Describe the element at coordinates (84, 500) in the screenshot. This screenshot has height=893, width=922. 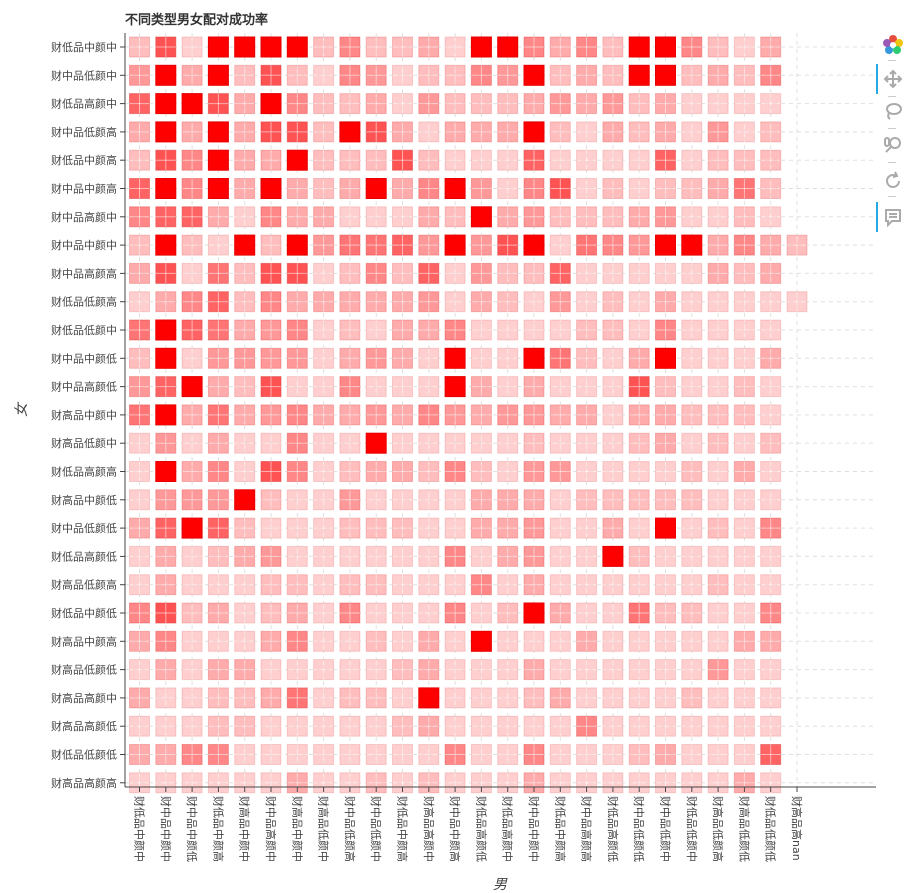
I see `y-tick-label: 财高品中颜低` at that location.